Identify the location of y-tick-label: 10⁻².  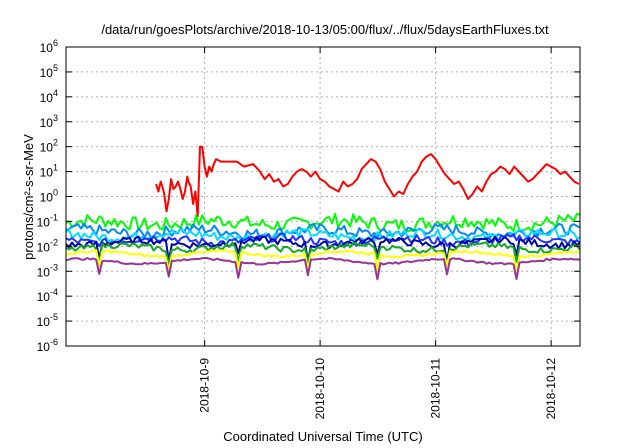
(47, 245).